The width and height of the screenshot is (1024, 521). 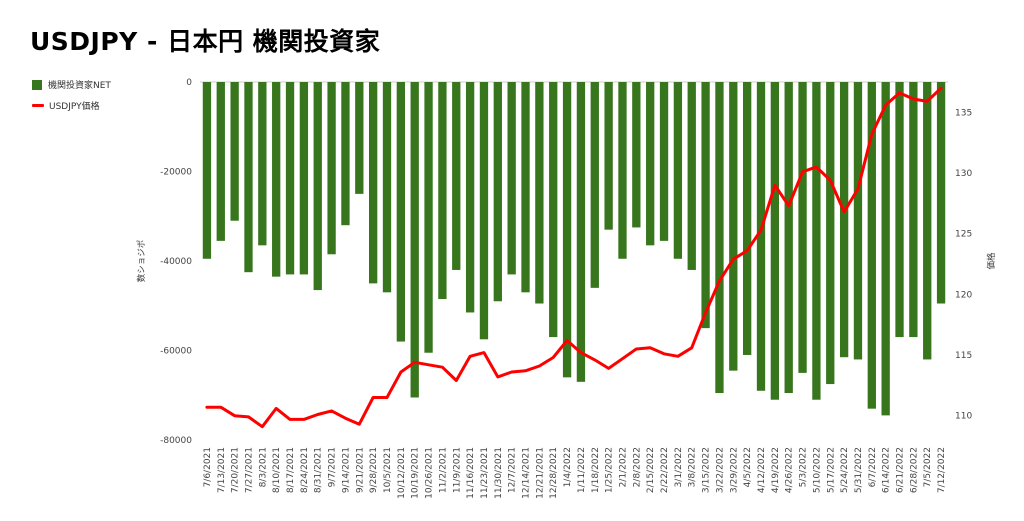 I want to click on y-tick-label: -40000, so click(x=176, y=262).